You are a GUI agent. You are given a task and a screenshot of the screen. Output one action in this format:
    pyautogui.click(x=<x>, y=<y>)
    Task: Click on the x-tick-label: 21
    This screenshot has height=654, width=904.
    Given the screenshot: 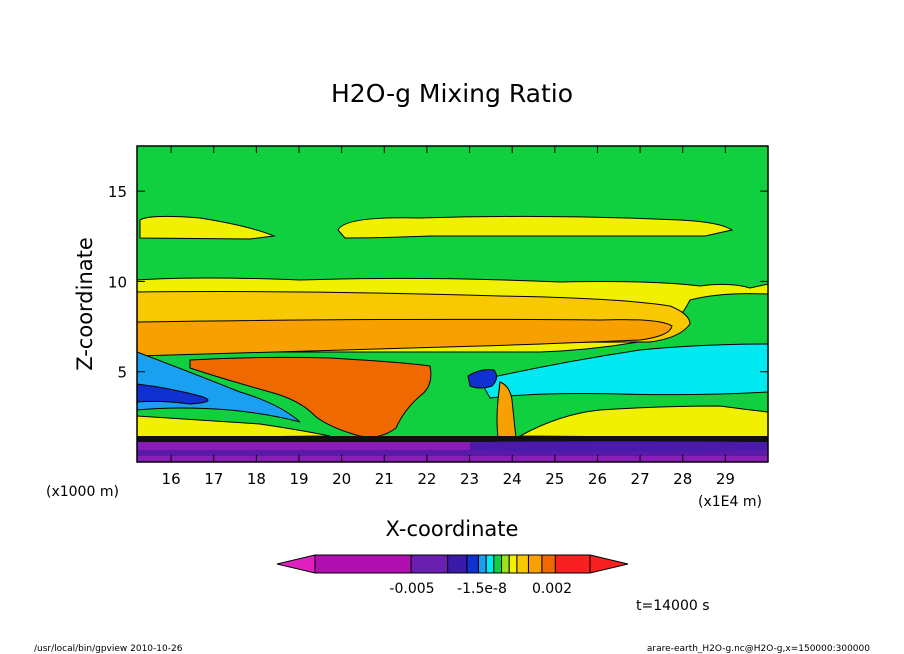 What is the action you would take?
    pyautogui.click(x=384, y=479)
    